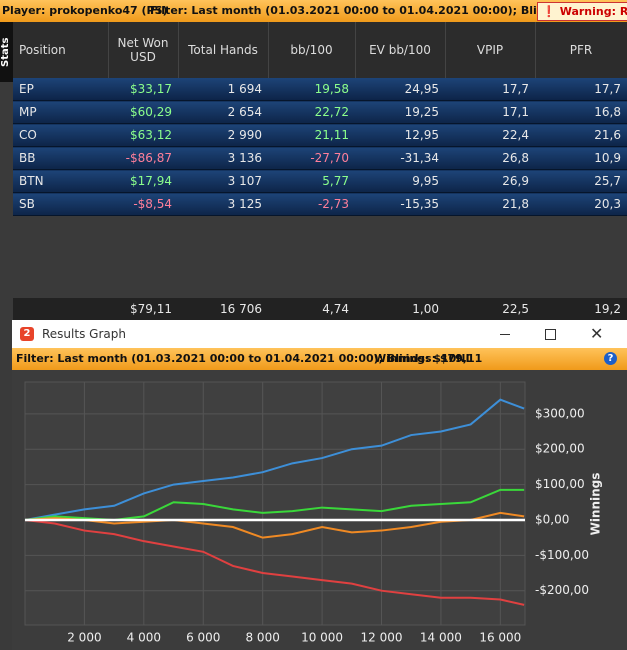  I want to click on x-tick-label: 8 000, so click(262, 638).